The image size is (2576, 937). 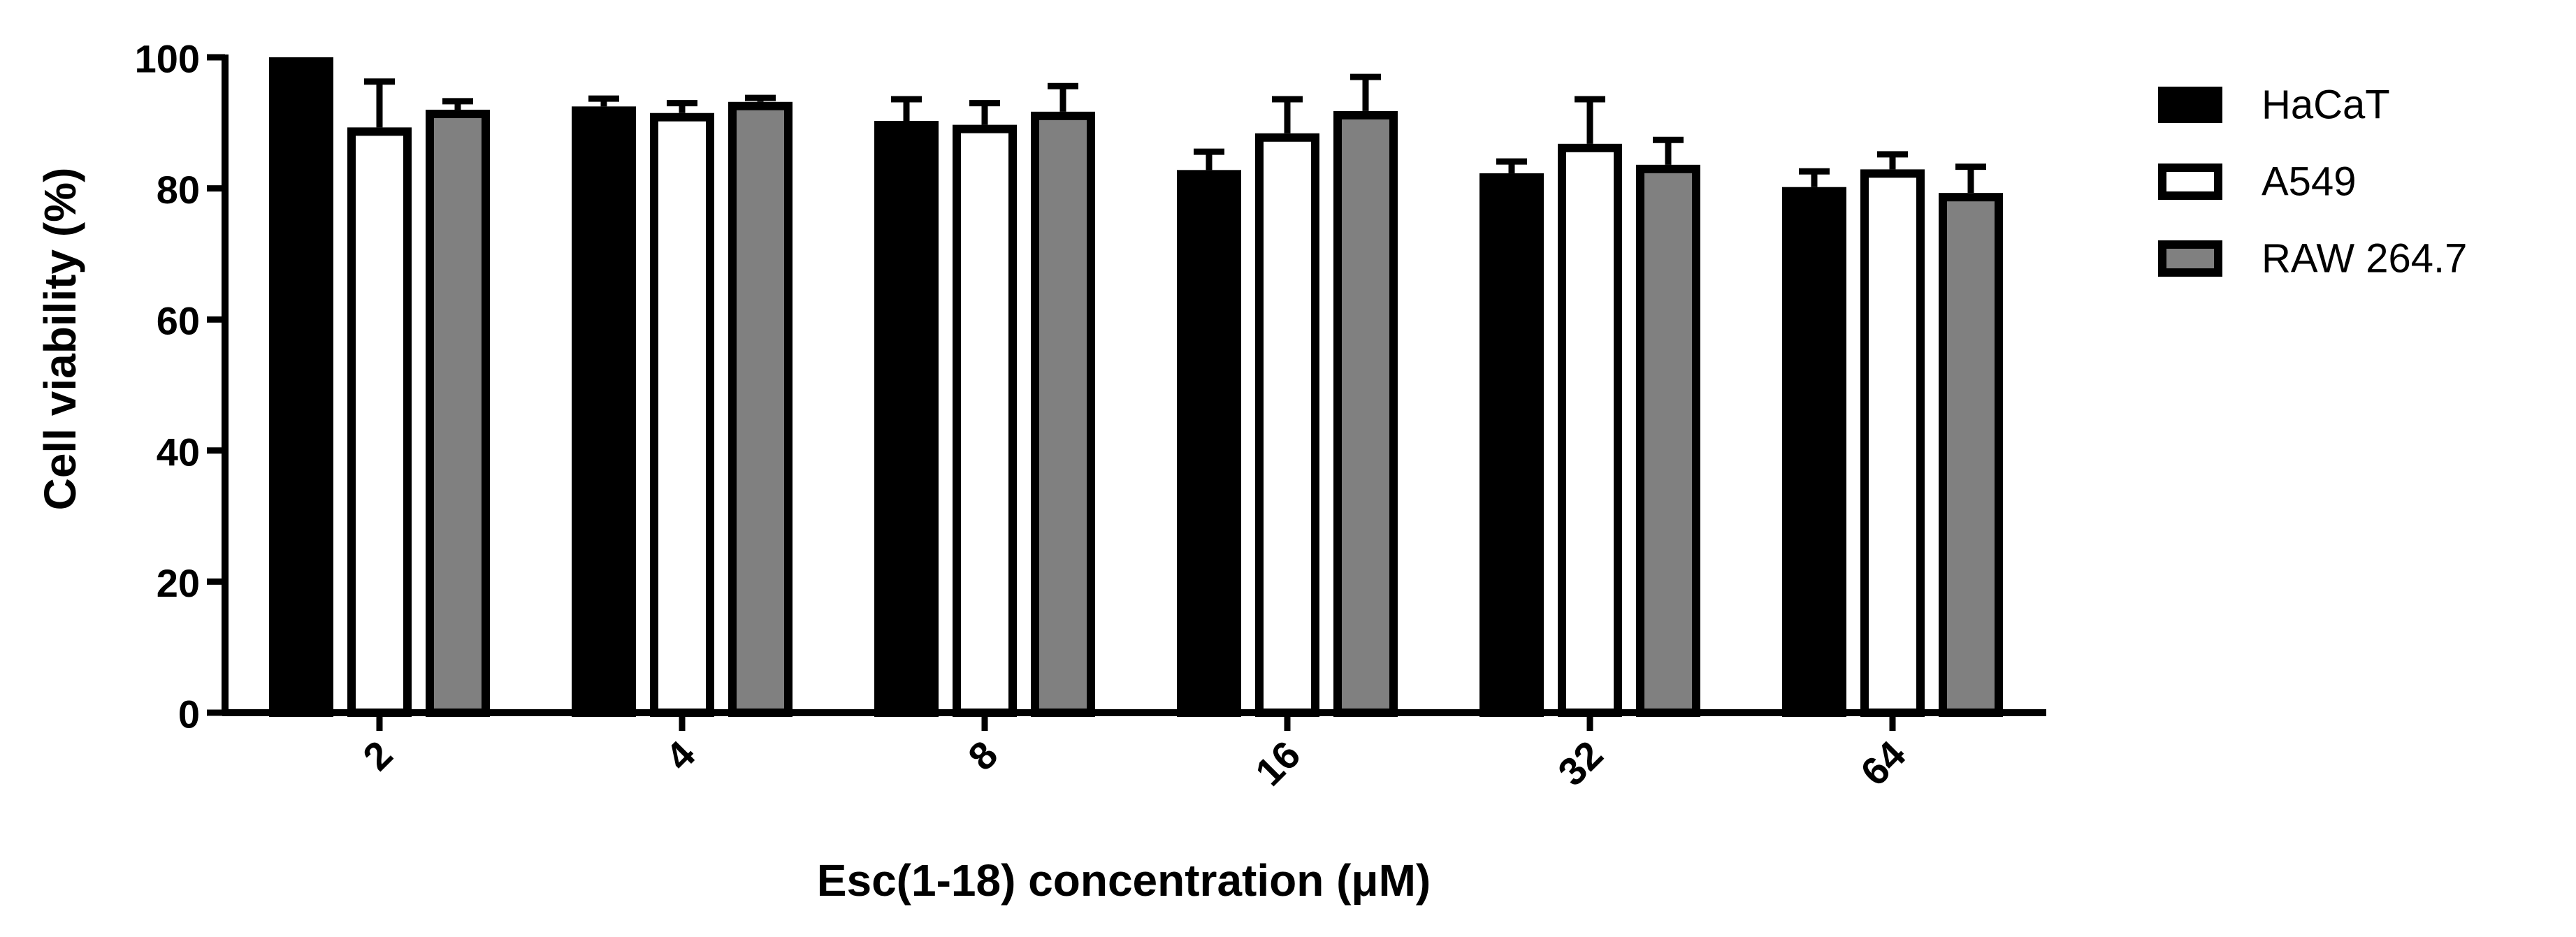 I want to click on legend-swatch-hacat, so click(x=2190, y=105).